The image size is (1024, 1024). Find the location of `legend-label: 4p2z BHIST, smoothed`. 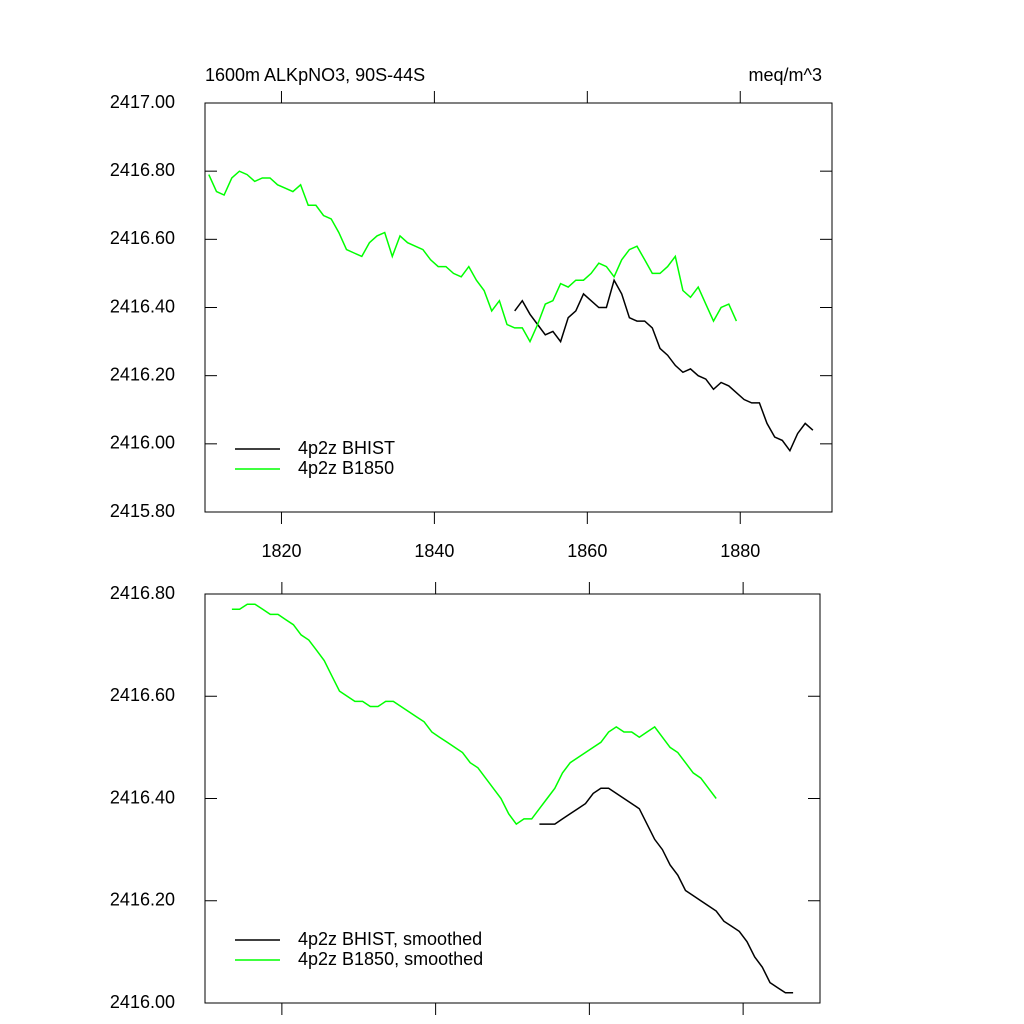

legend-label: 4p2z BHIST, smoothed is located at coordinates (390, 939).